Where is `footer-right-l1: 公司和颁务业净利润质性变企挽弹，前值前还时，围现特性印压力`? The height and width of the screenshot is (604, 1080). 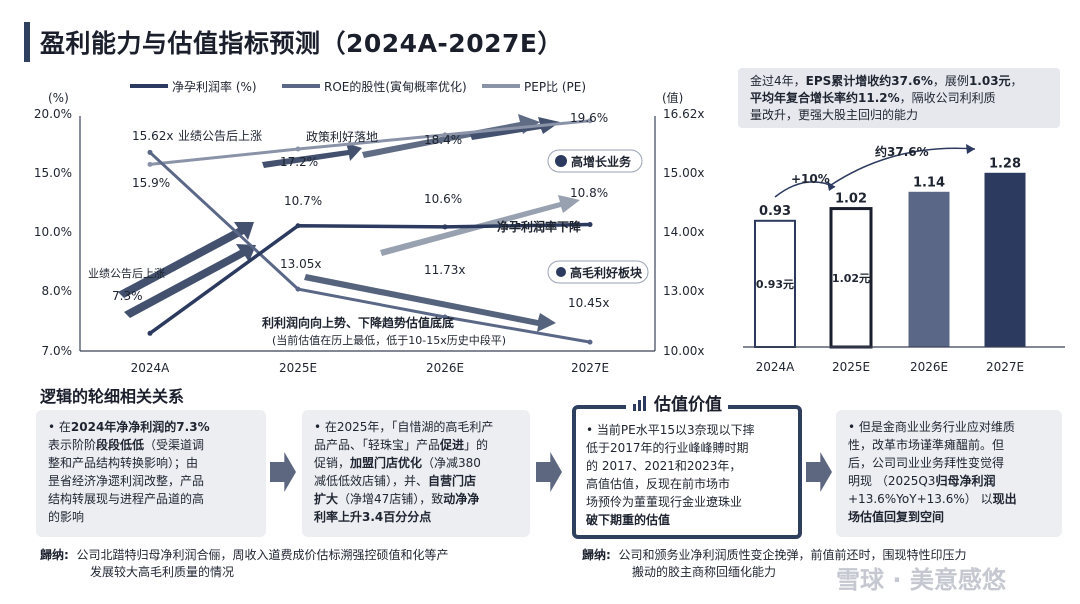 footer-right-l1: 公司和颁务业净利润质性变企挽弹，前值前还时，围现特性印压力 is located at coordinates (792, 555).